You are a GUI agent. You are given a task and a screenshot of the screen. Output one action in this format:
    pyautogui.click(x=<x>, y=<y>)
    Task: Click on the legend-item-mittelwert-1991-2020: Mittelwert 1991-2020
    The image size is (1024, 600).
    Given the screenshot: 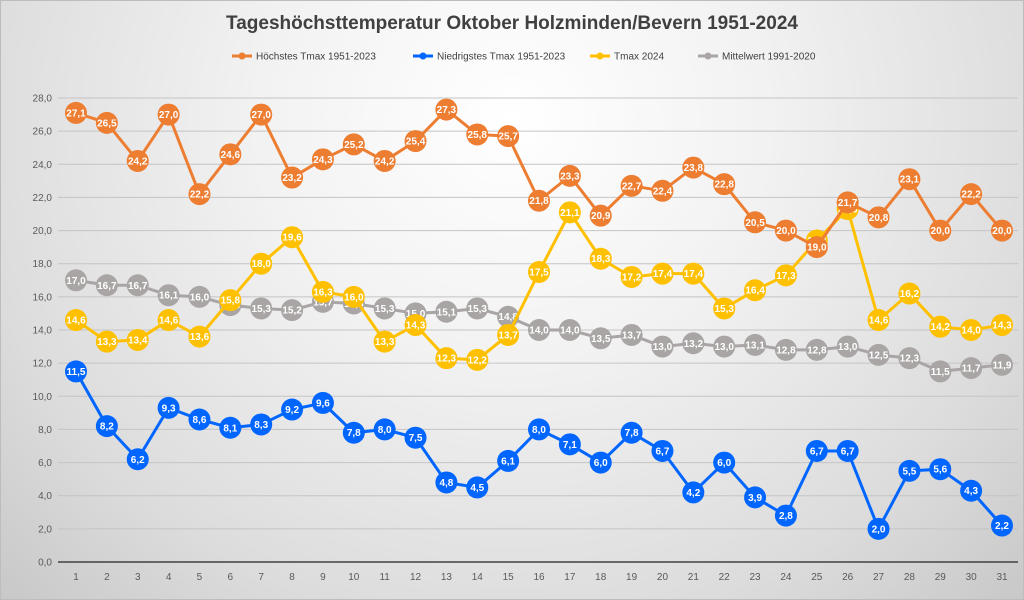 What is the action you would take?
    pyautogui.click(x=757, y=57)
    